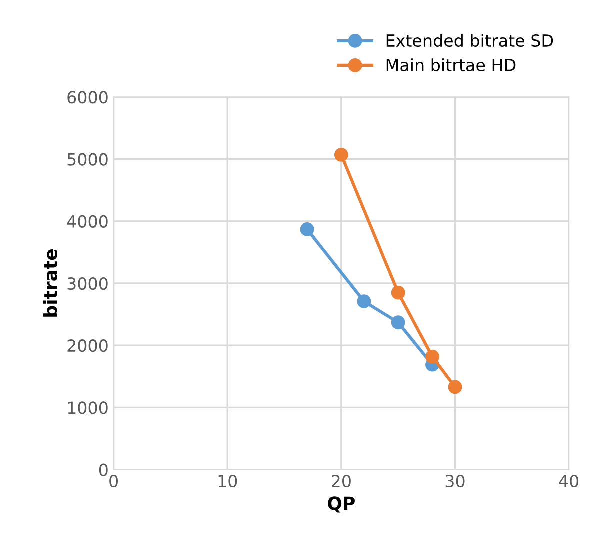 The height and width of the screenshot is (540, 599). What do you see at coordinates (51, 283) in the screenshot?
I see `y-axis-title: bitrate` at bounding box center [51, 283].